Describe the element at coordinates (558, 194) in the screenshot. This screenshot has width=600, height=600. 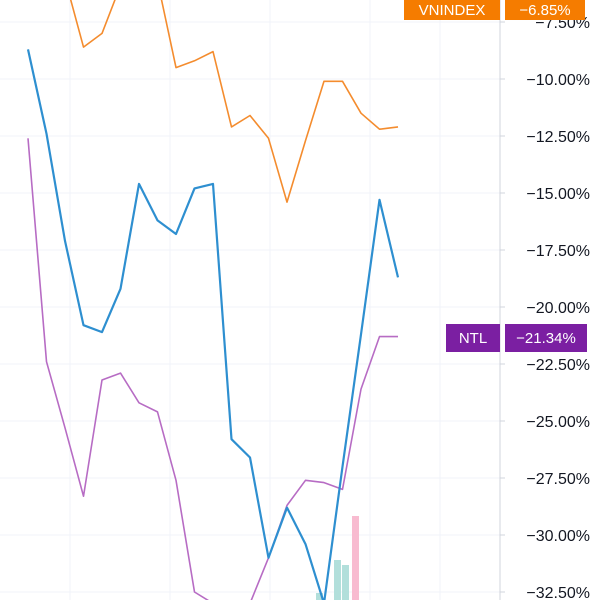
I see `y-tick-label: −15.00%` at that location.